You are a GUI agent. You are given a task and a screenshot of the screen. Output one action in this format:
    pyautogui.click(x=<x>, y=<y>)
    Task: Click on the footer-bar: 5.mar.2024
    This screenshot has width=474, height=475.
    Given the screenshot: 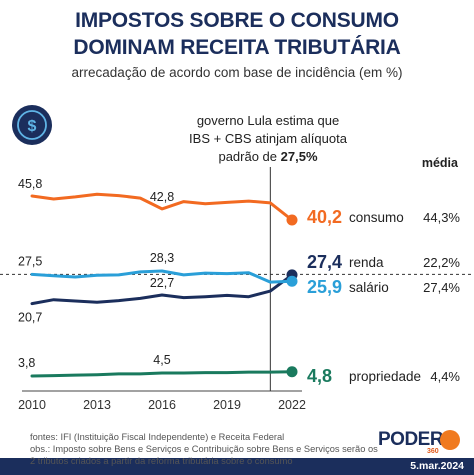 What is the action you would take?
    pyautogui.click(x=237, y=466)
    